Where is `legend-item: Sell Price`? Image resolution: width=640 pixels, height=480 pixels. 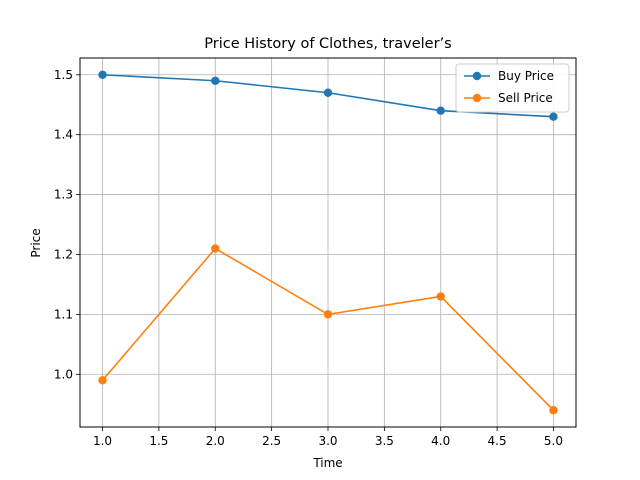 legend-item: Sell Price is located at coordinates (508, 98).